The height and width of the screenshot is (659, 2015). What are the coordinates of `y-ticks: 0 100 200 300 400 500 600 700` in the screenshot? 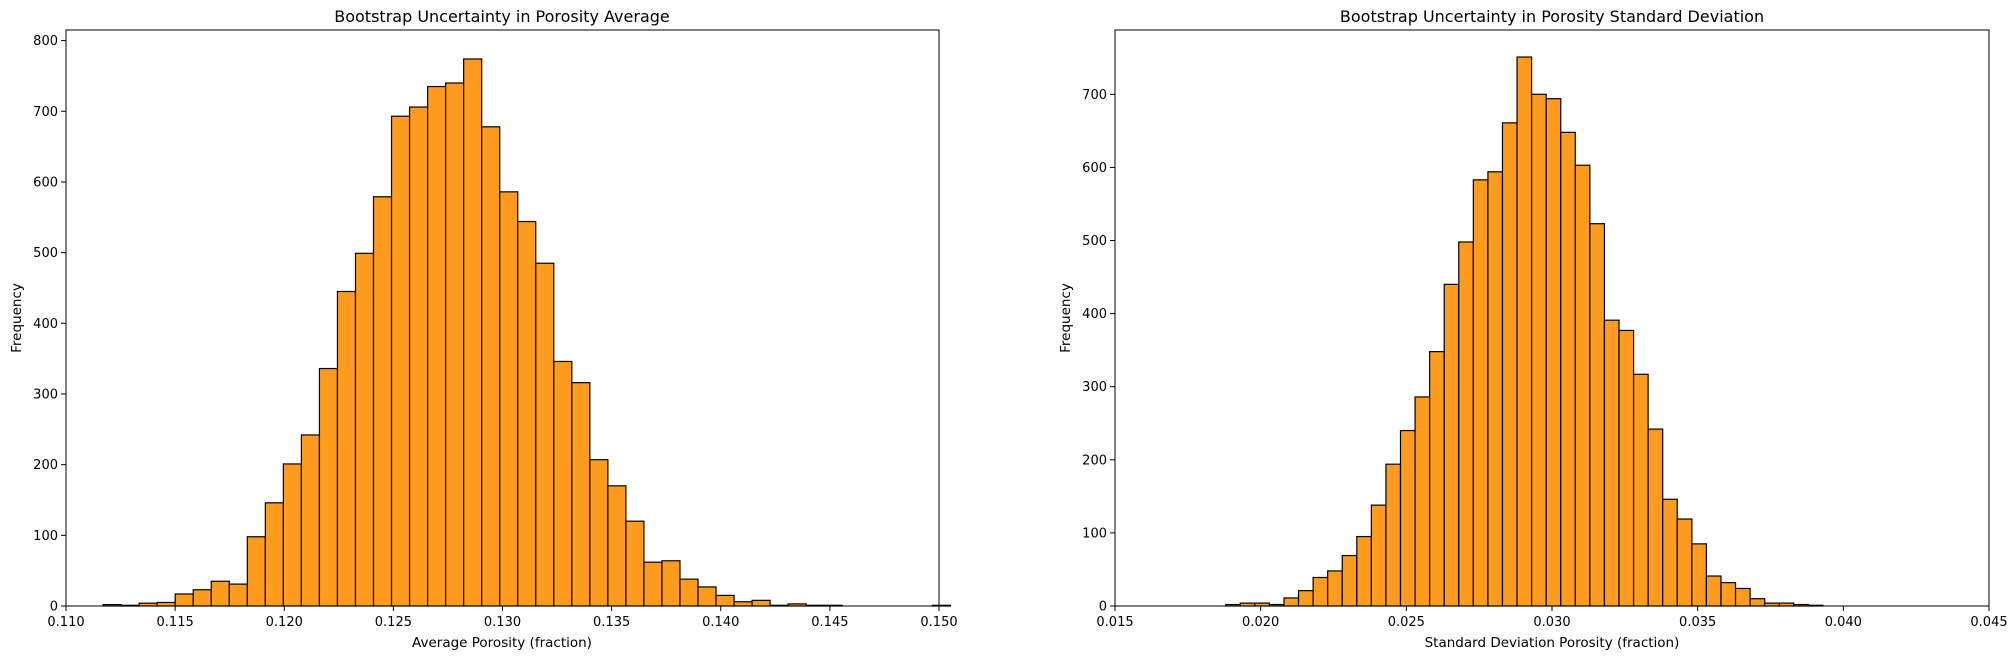 It's located at (1098, 351).